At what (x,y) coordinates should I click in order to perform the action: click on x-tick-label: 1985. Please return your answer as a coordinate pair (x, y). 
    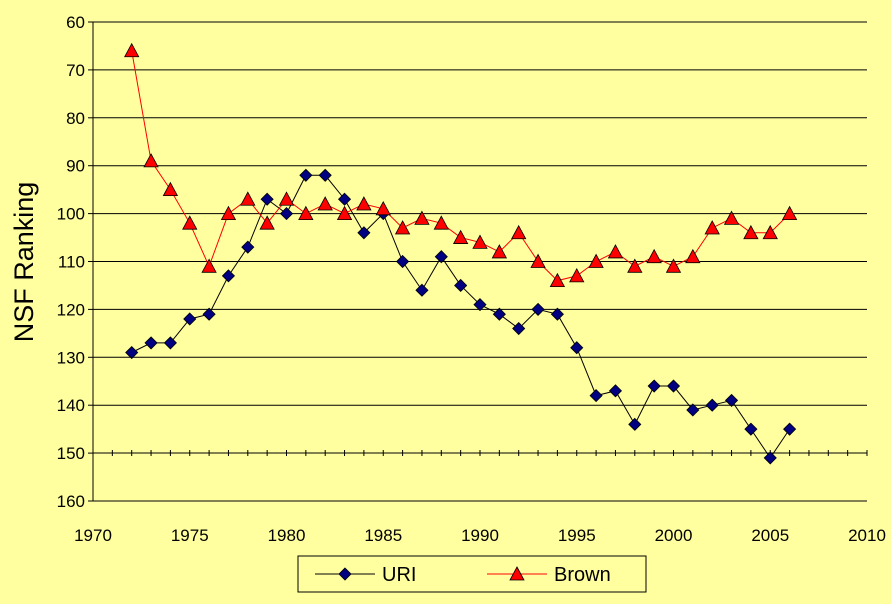
    Looking at the image, I should click on (383, 535).